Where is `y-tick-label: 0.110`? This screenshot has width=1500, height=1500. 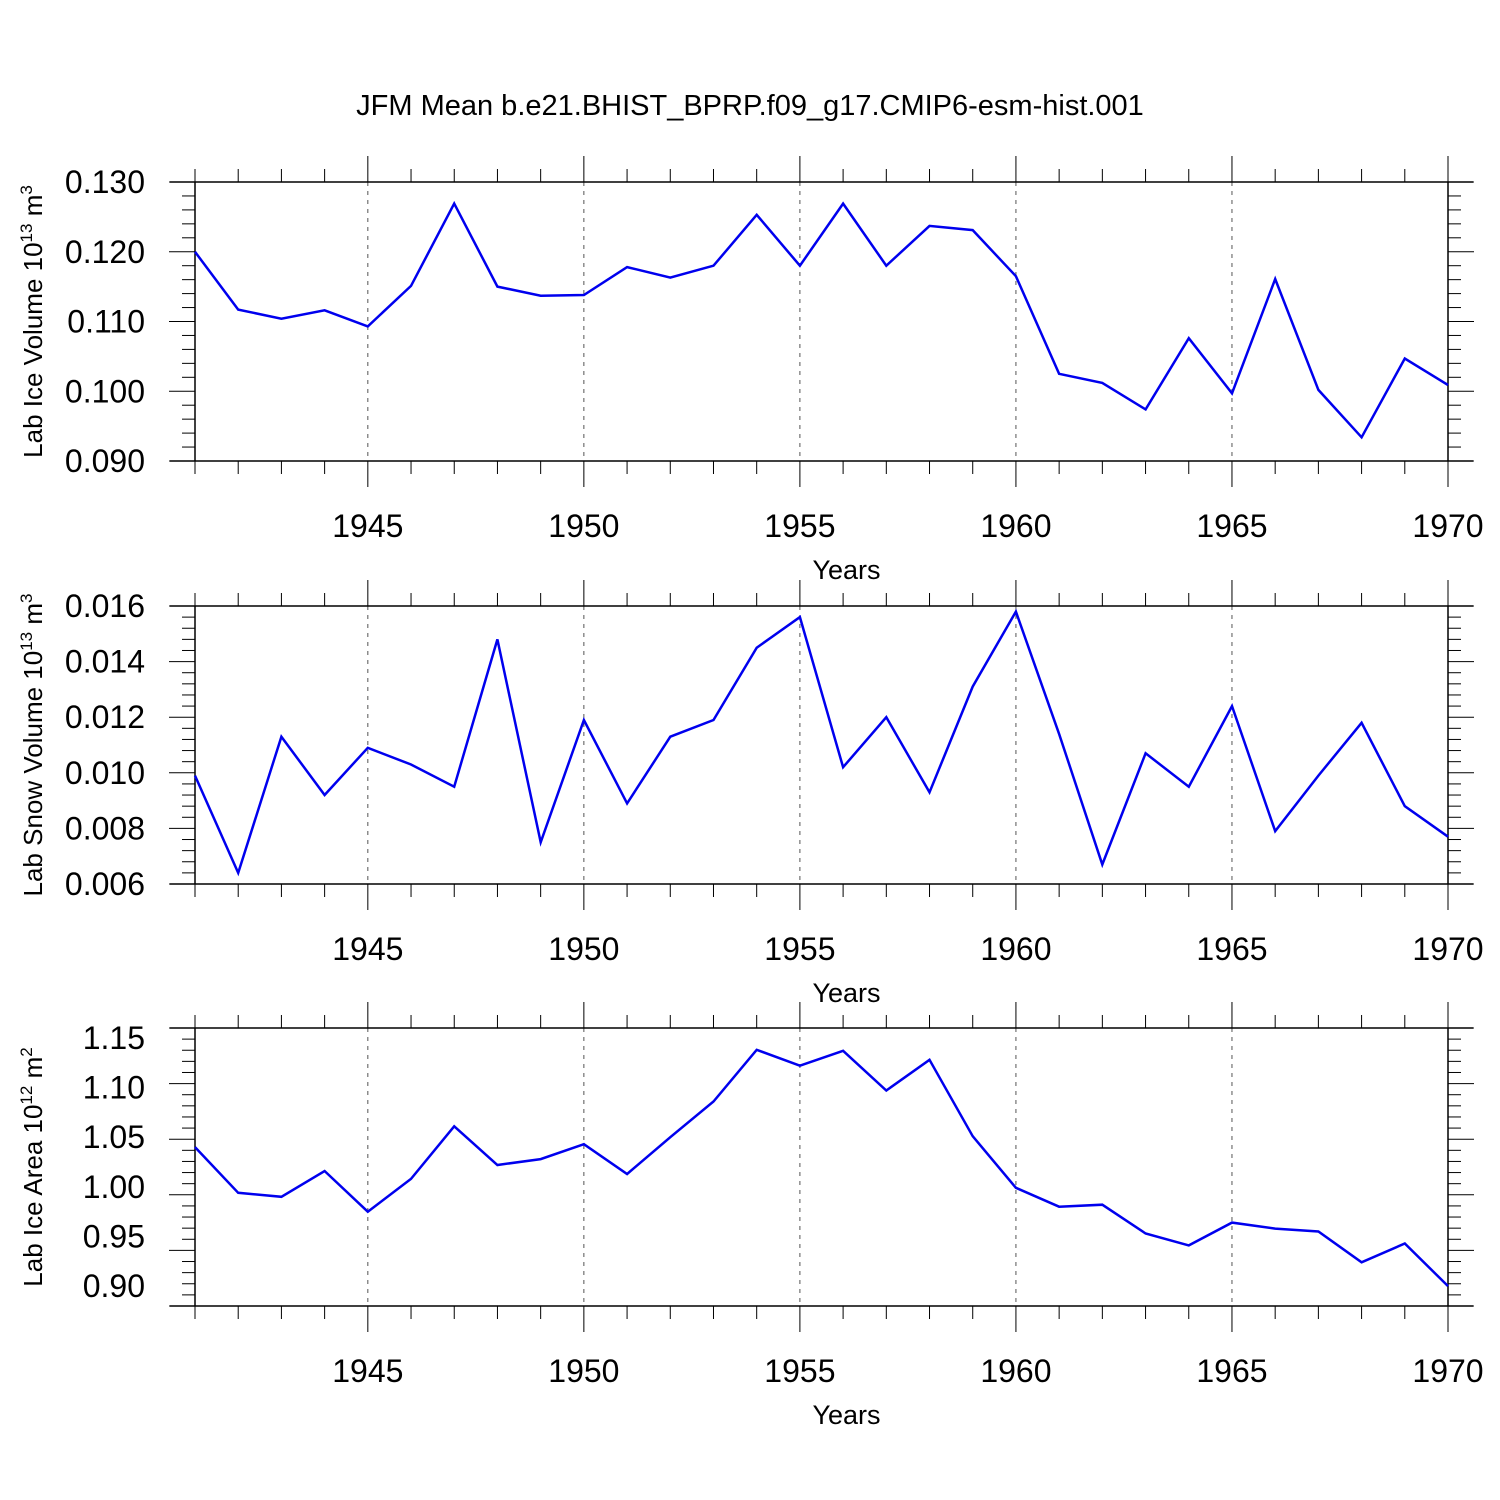 y-tick-label: 0.110 is located at coordinates (106, 322).